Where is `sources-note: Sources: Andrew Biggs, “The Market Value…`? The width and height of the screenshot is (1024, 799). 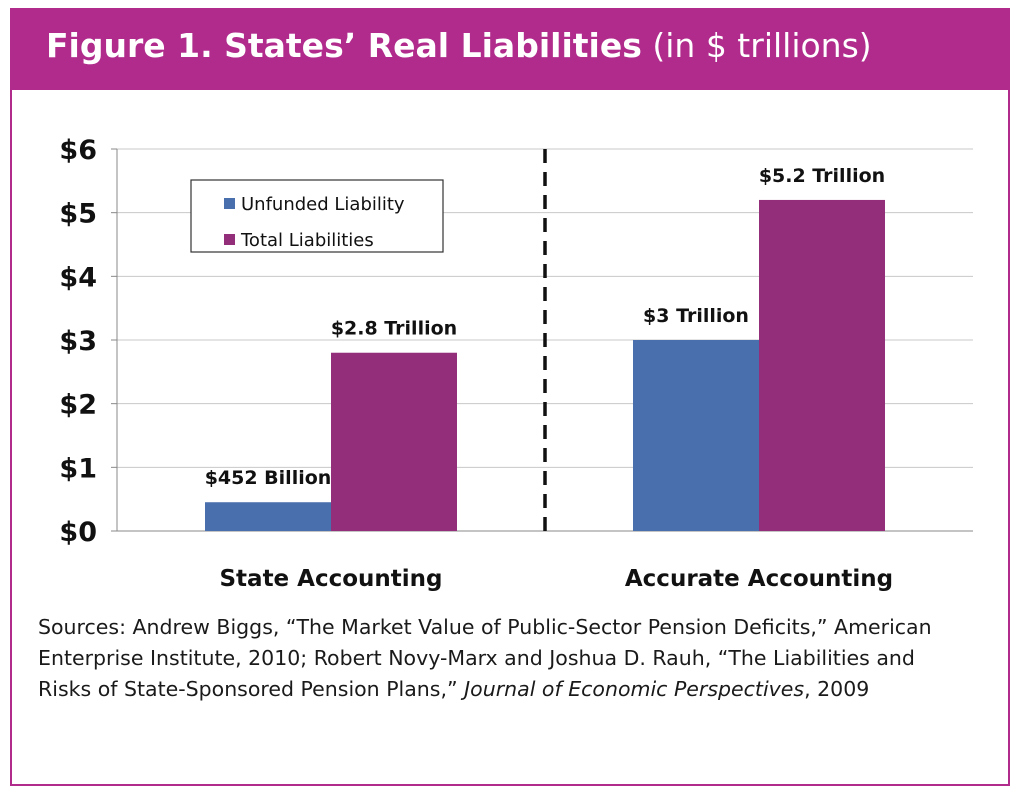 sources-note: Sources: Andrew Biggs, “The Market Value… is located at coordinates (498, 658).